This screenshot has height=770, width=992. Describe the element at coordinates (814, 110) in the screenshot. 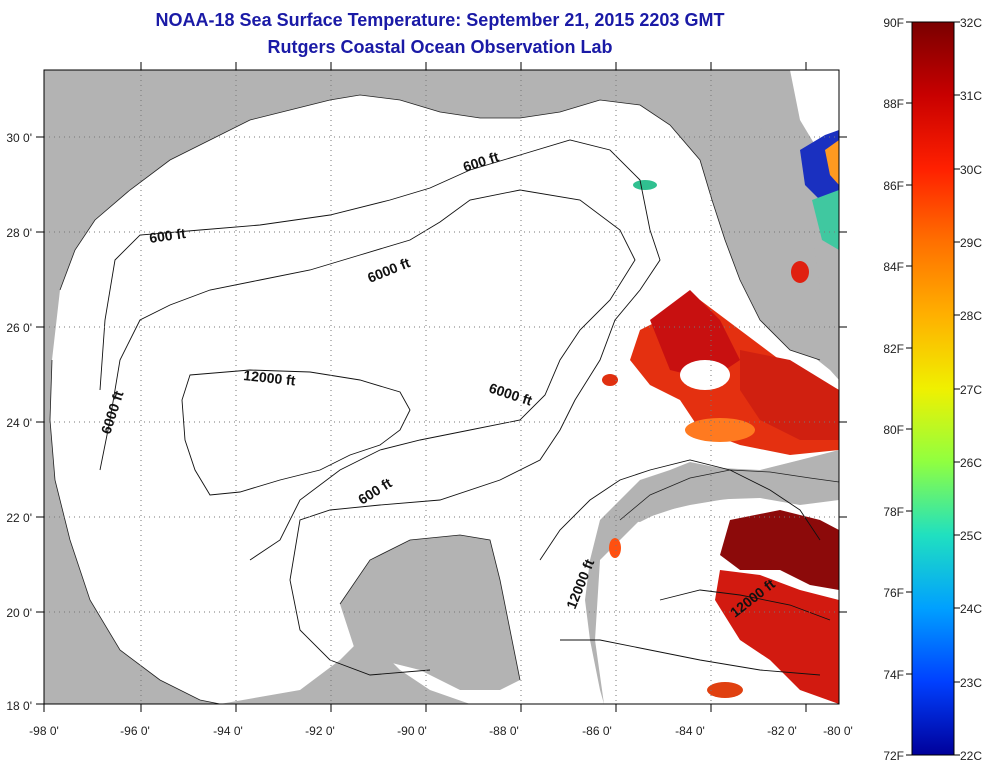

I see `atlantic-water` at that location.